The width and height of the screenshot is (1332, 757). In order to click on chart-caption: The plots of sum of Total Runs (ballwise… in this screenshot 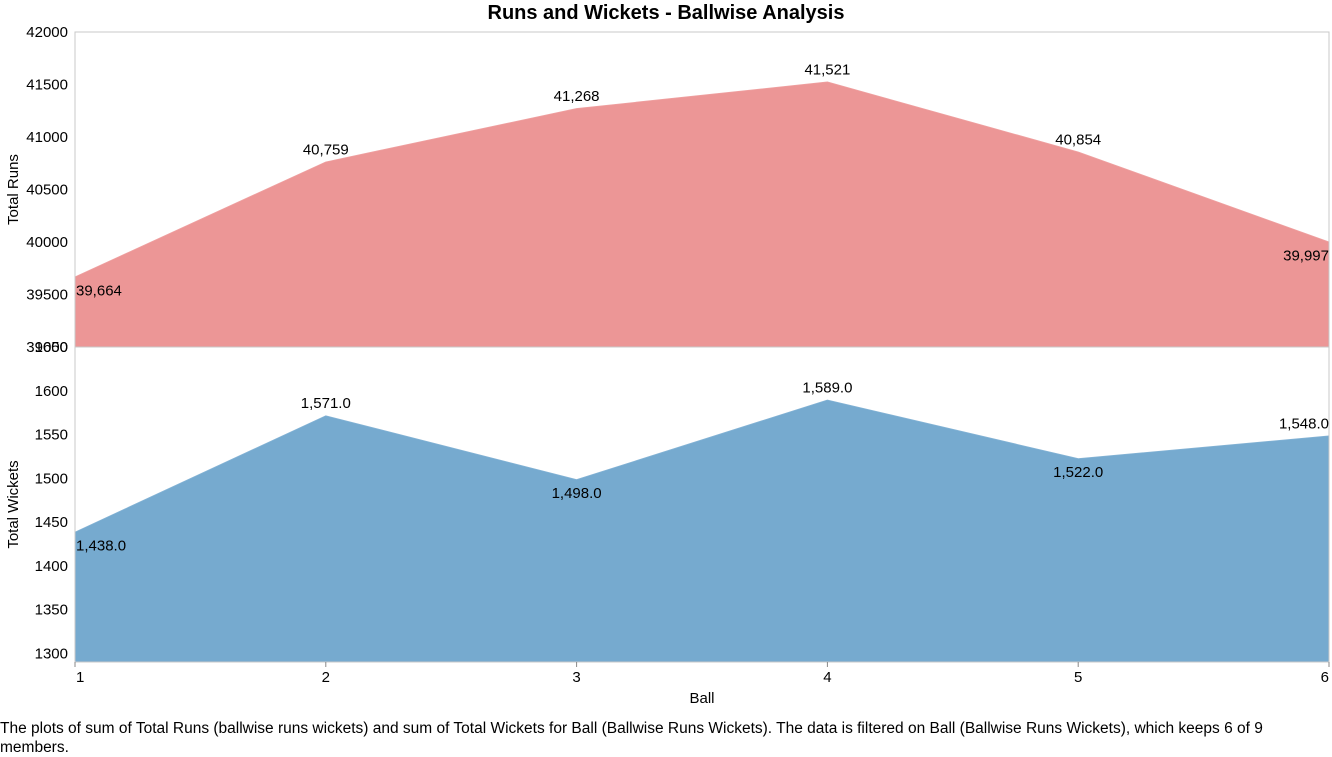, I will do `click(631, 738)`.